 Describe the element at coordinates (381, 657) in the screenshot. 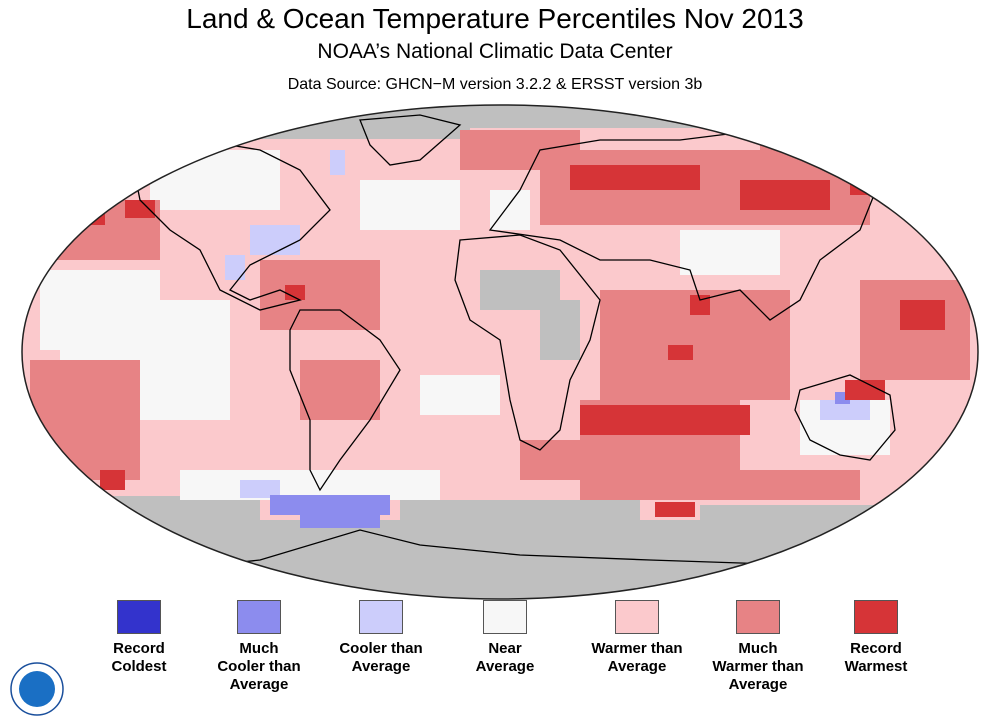

I see `legend-label: Cooler than Average` at that location.